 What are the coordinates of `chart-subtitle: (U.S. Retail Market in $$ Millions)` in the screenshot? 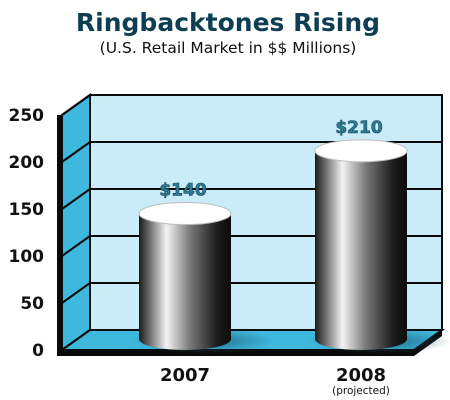 It's located at (228, 48).